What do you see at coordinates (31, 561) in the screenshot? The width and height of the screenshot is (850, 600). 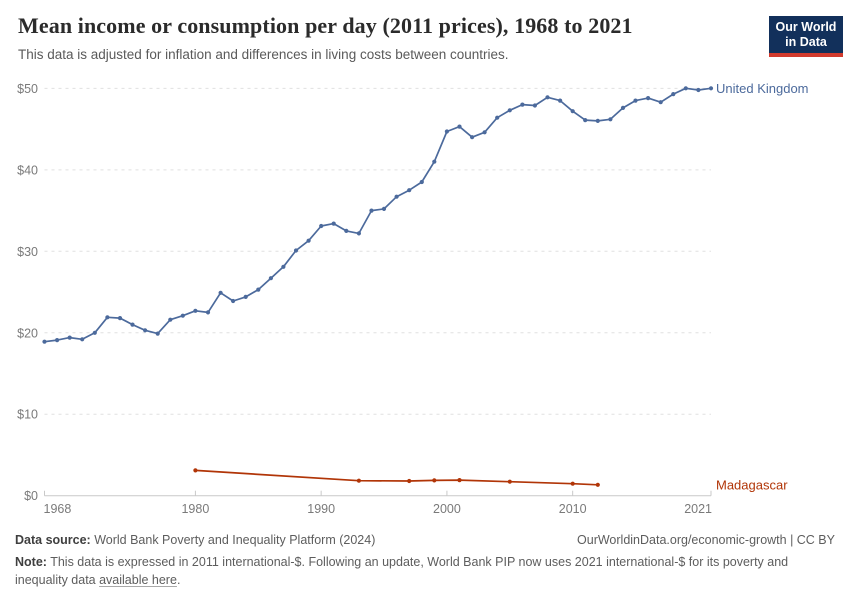 I see `note-label: Note:` at bounding box center [31, 561].